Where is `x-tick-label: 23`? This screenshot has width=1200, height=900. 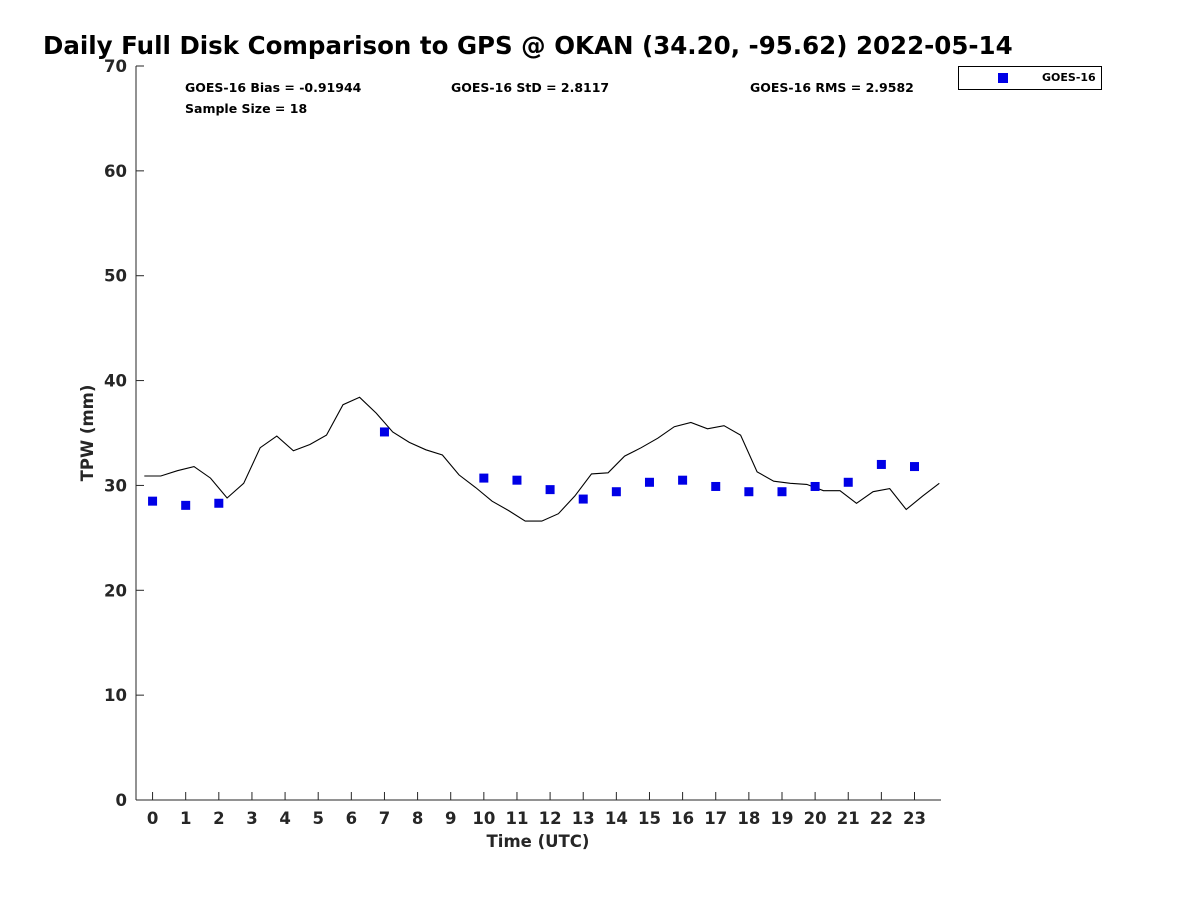
x-tick-label: 23 is located at coordinates (914, 818).